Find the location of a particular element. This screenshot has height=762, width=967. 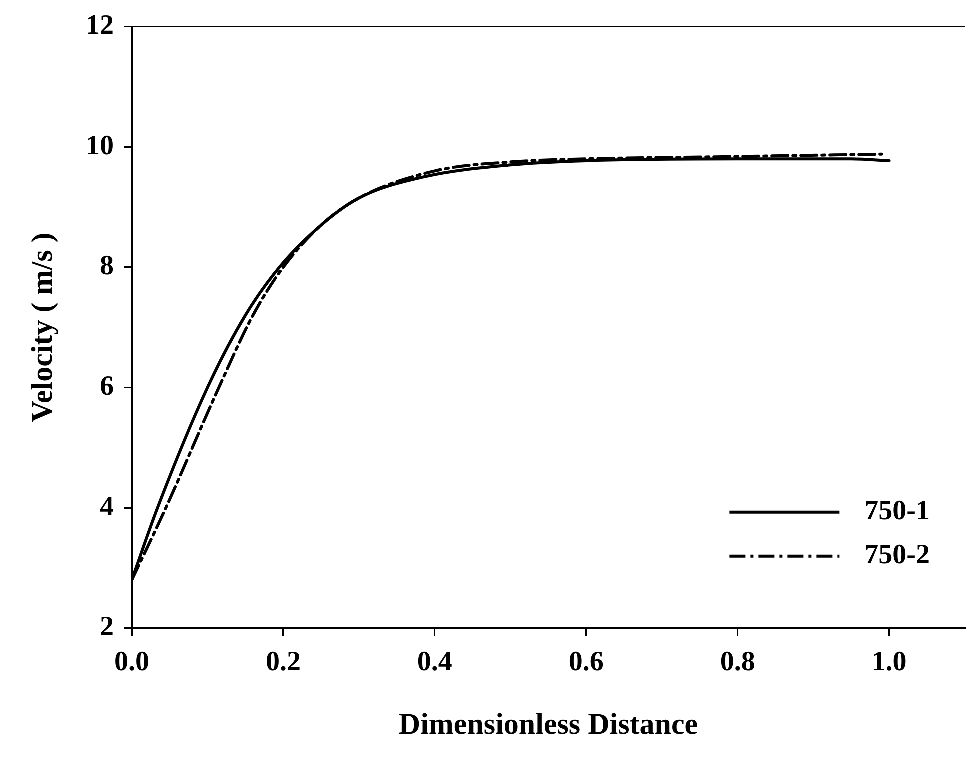

y-tick-label: 6 is located at coordinates (107, 386).